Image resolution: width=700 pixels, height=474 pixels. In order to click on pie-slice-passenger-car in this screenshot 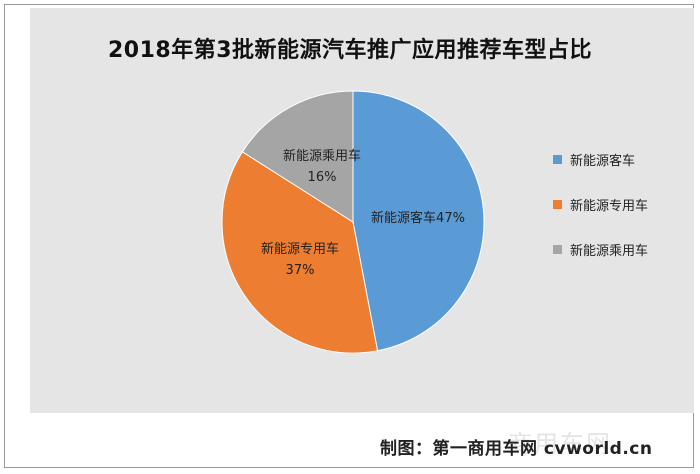, I will do `click(297, 156)`.